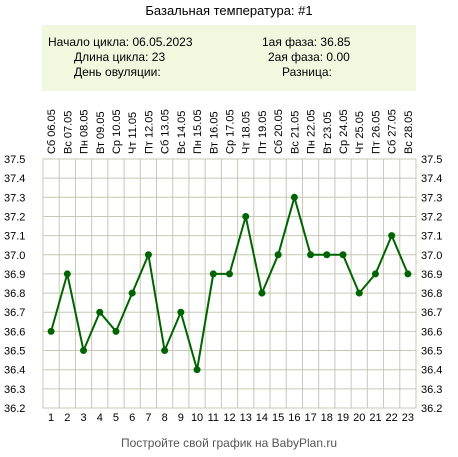  Describe the element at coordinates (295, 132) in the screenshot. I see `date-label: Вс 21.05` at that location.